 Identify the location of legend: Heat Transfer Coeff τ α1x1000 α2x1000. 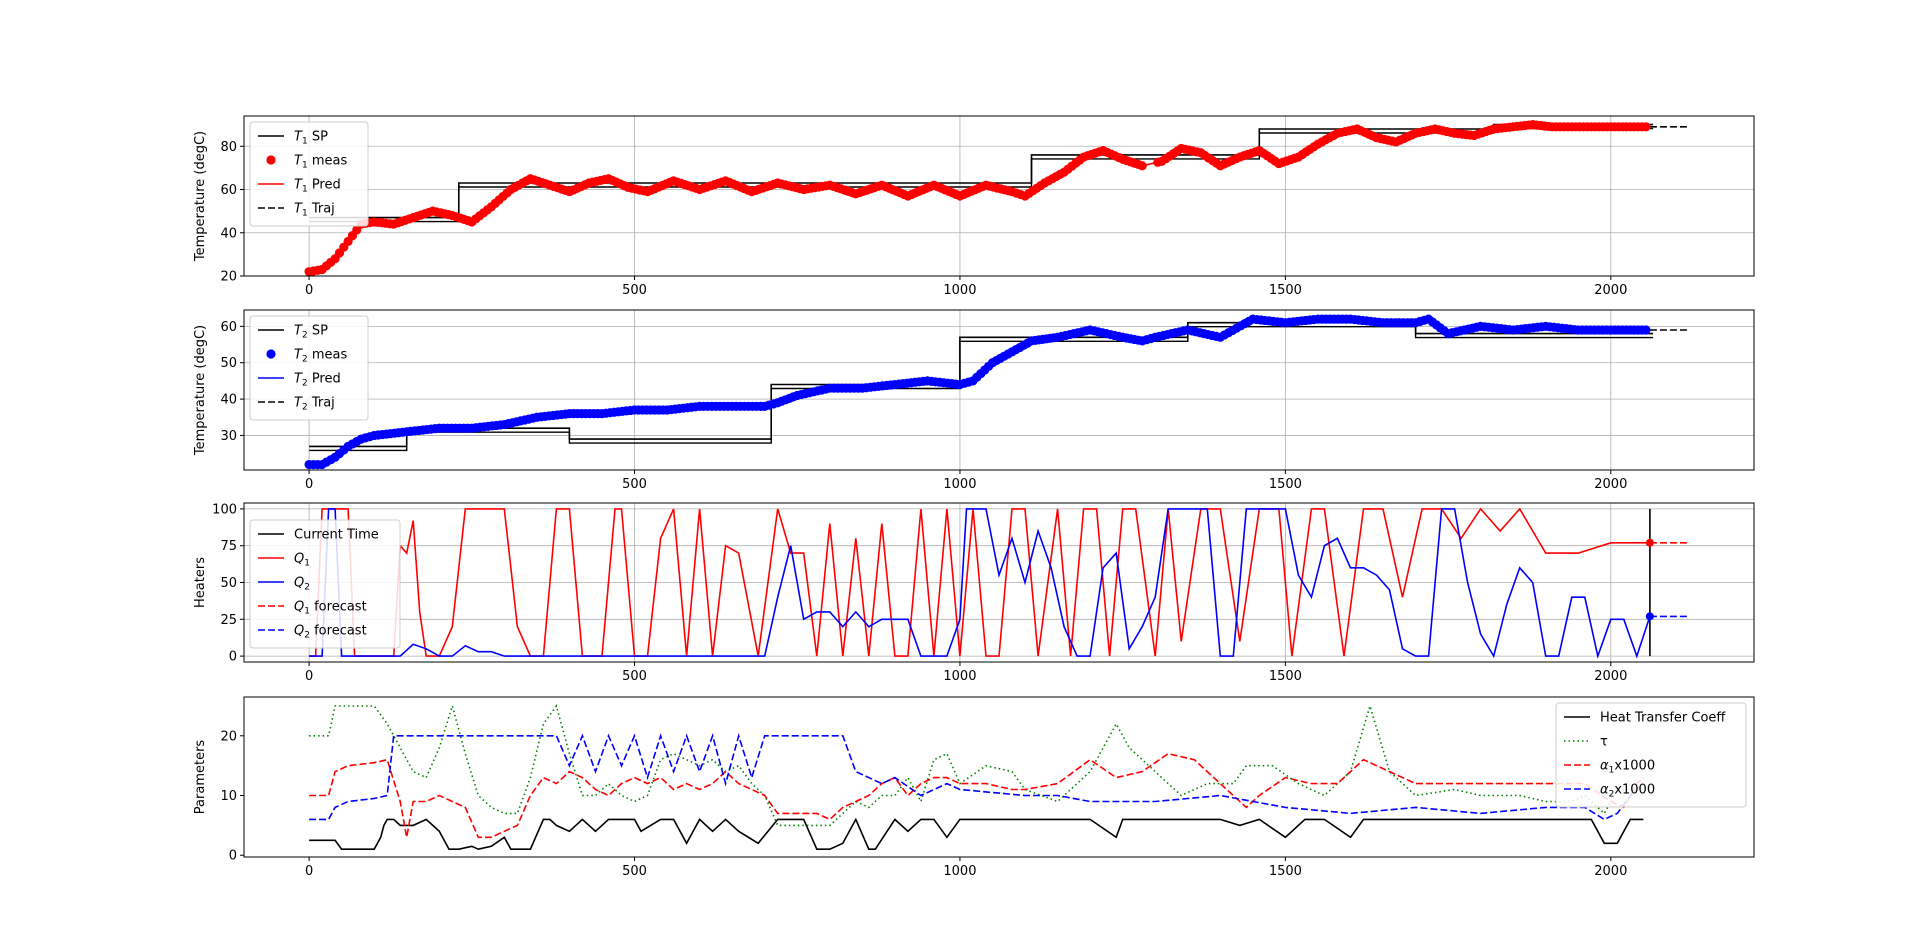
(1651, 755).